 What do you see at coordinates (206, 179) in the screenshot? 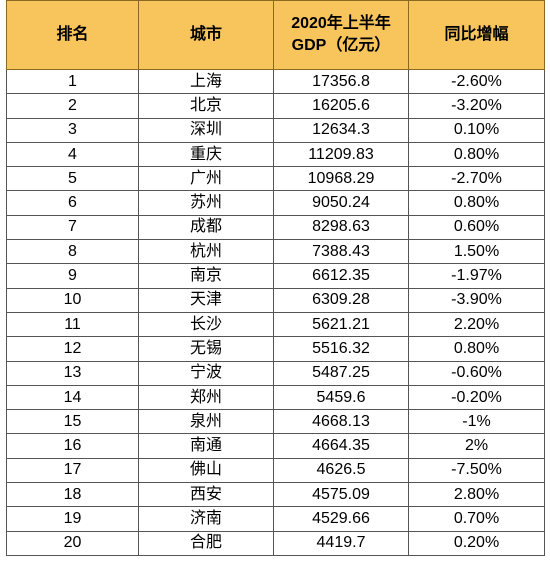
I see `city-cell: 广州` at bounding box center [206, 179].